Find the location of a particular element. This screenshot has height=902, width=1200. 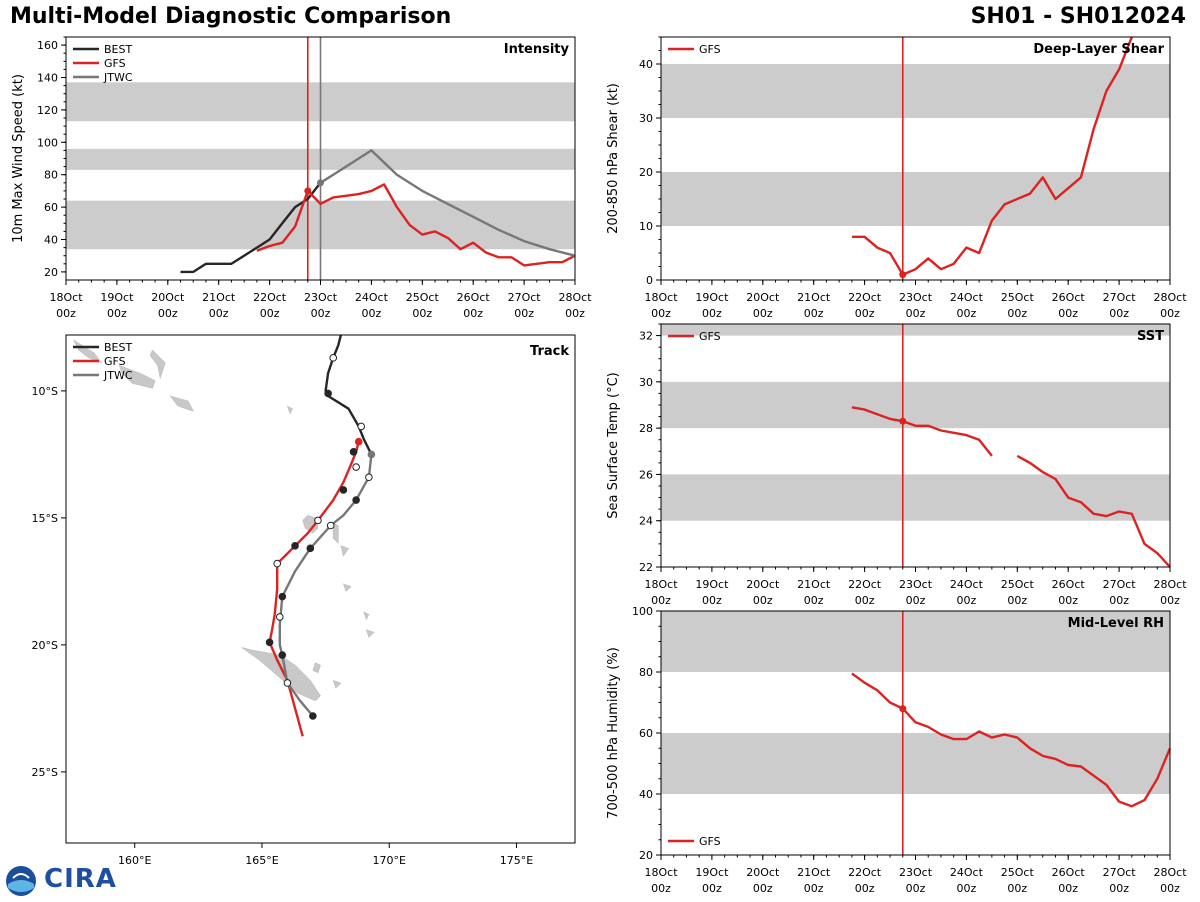

track-gfs is located at coordinates (314, 589).